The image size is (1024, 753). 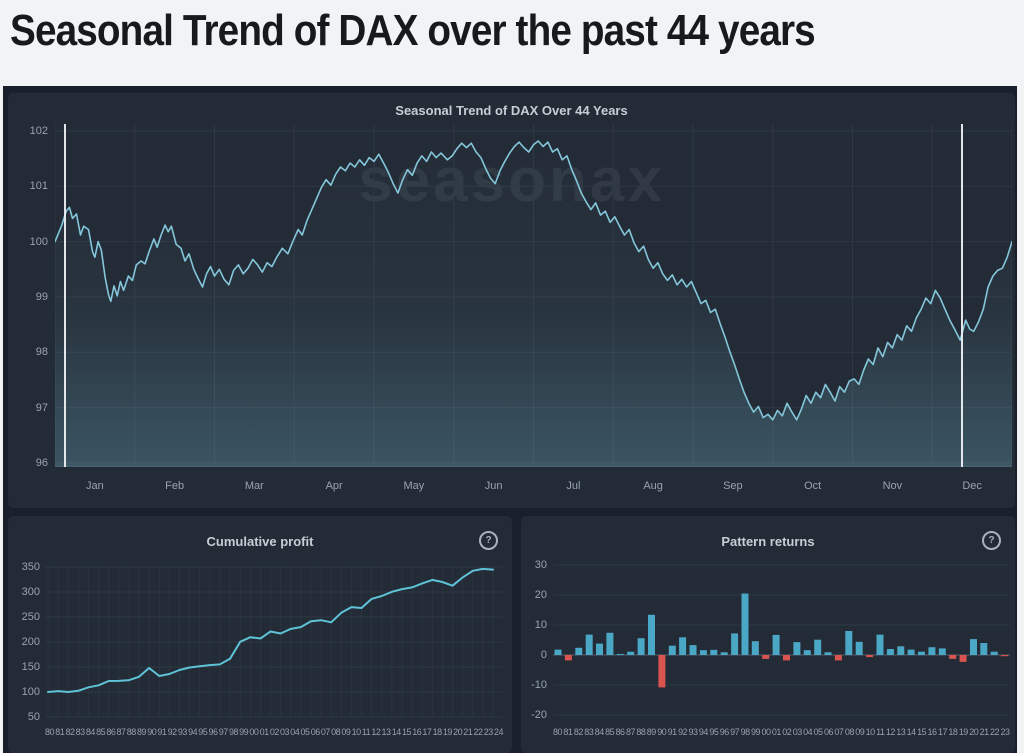 I want to click on x-tick-label: 17, so click(x=942, y=732).